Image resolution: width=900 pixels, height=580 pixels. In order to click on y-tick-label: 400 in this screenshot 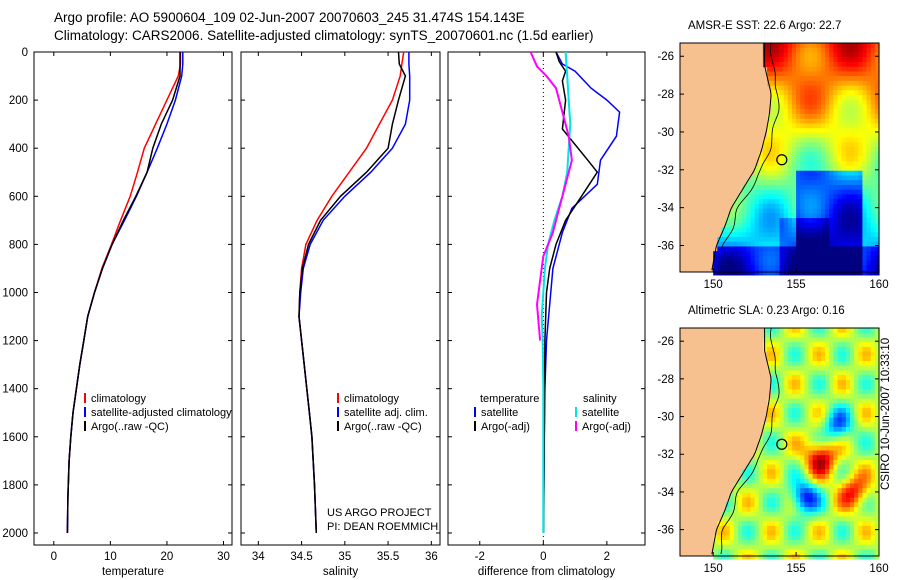, I will do `click(18, 149)`.